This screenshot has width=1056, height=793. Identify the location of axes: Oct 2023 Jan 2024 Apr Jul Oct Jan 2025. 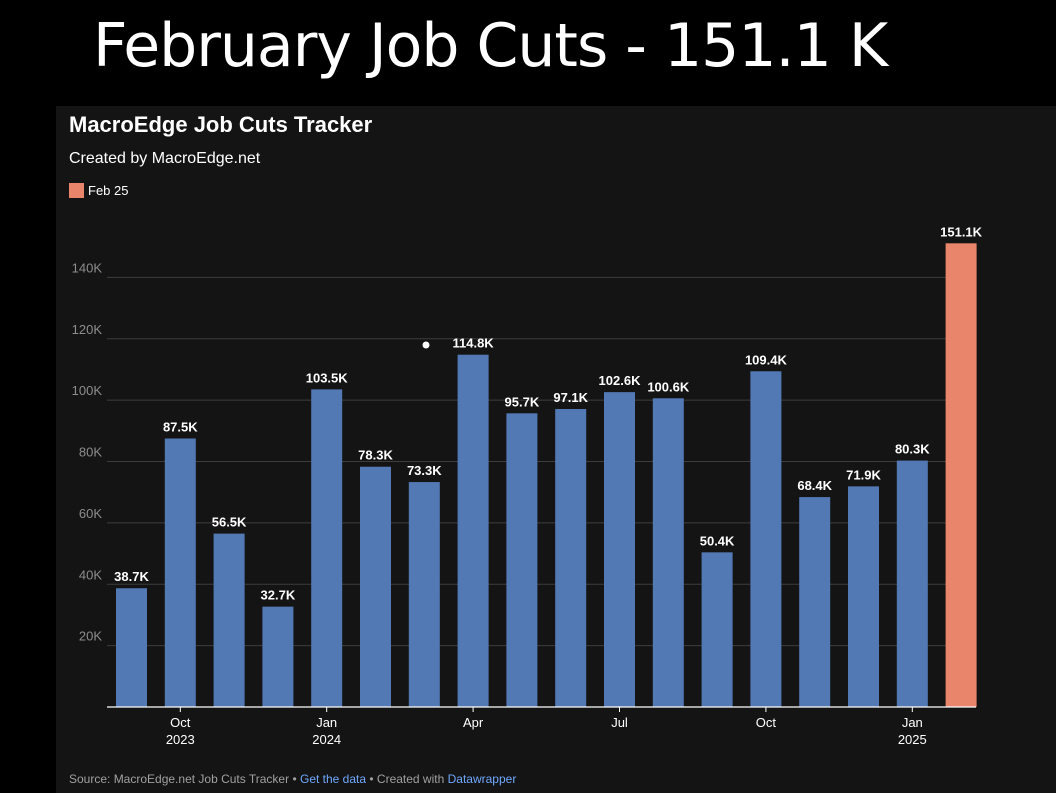
(541, 726).